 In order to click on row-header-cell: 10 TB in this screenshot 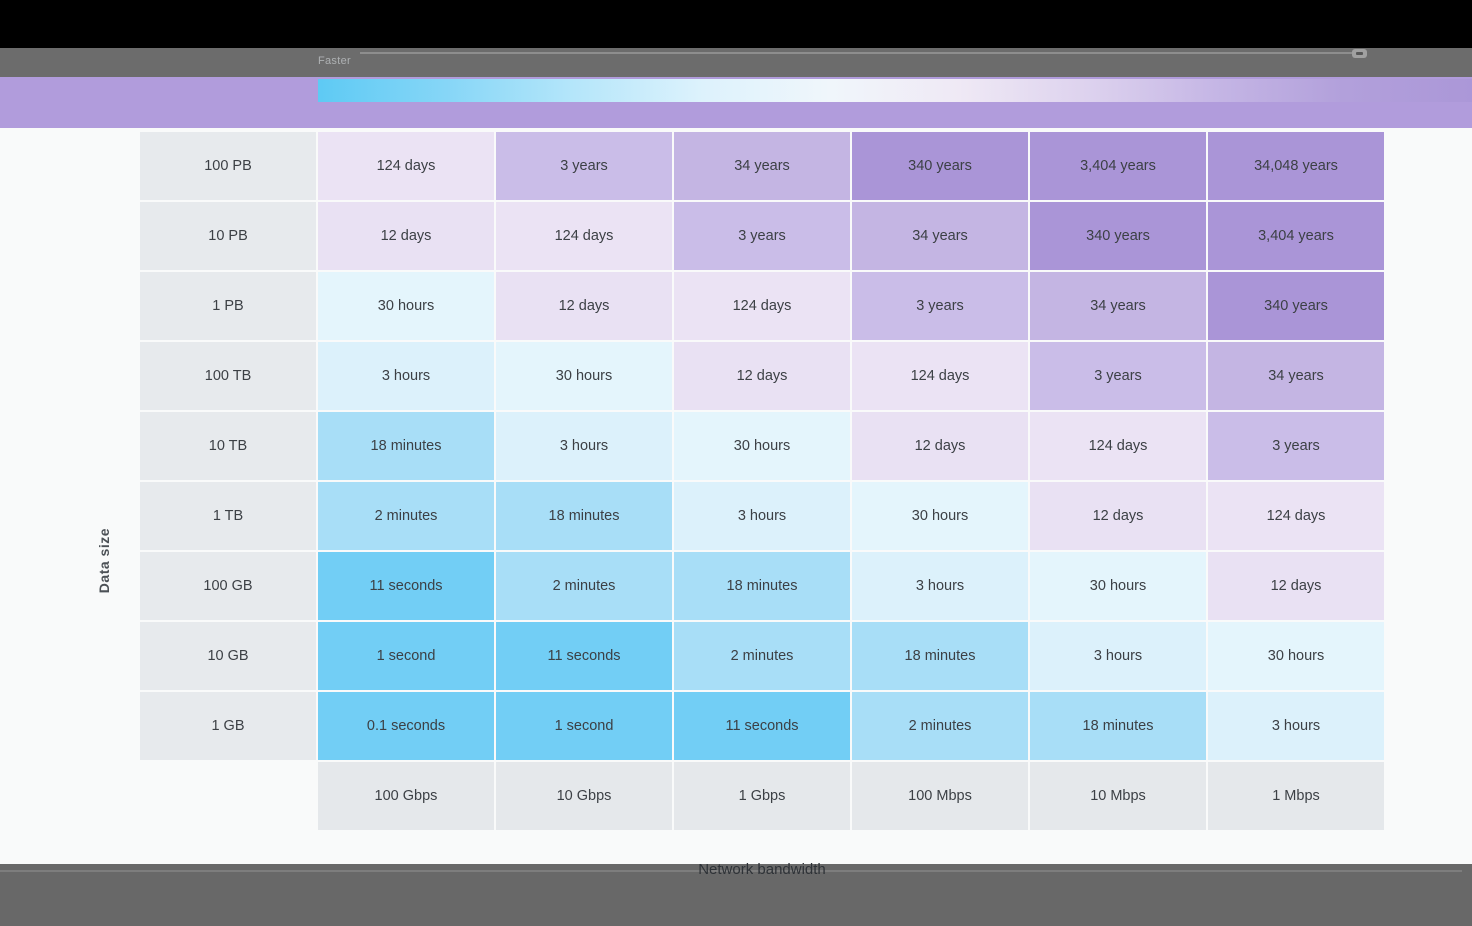, I will do `click(228, 446)`.